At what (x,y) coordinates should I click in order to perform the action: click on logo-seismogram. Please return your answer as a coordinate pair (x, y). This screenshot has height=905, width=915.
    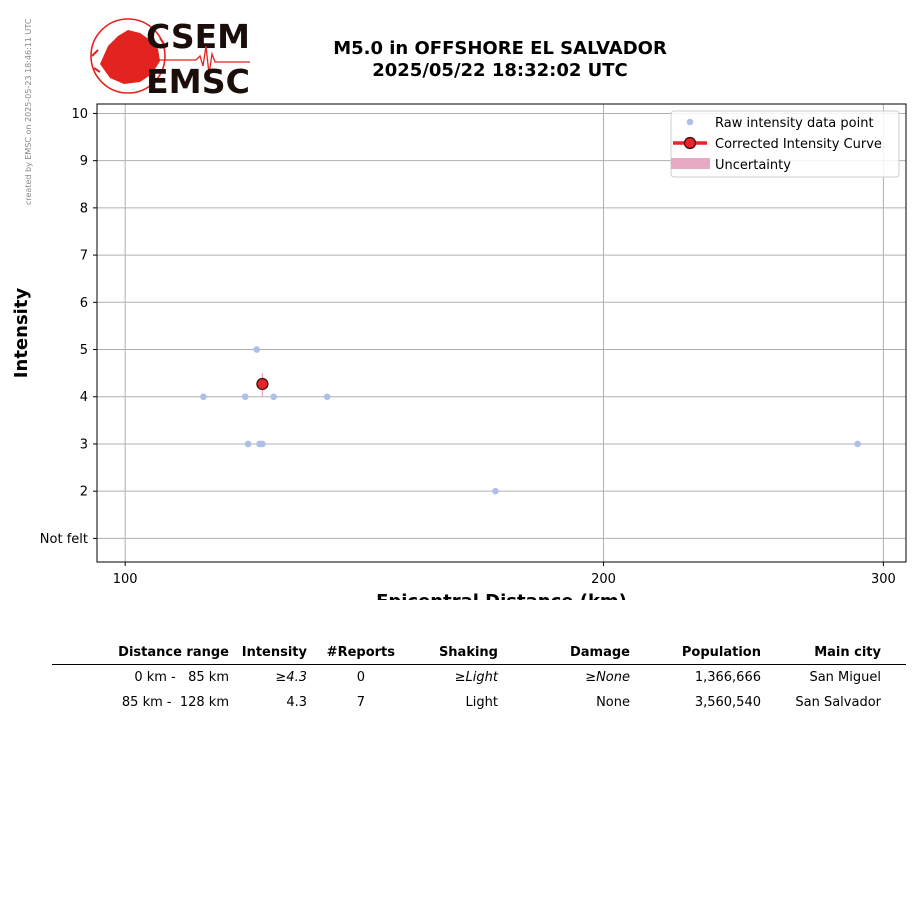
    Looking at the image, I should click on (198, 60).